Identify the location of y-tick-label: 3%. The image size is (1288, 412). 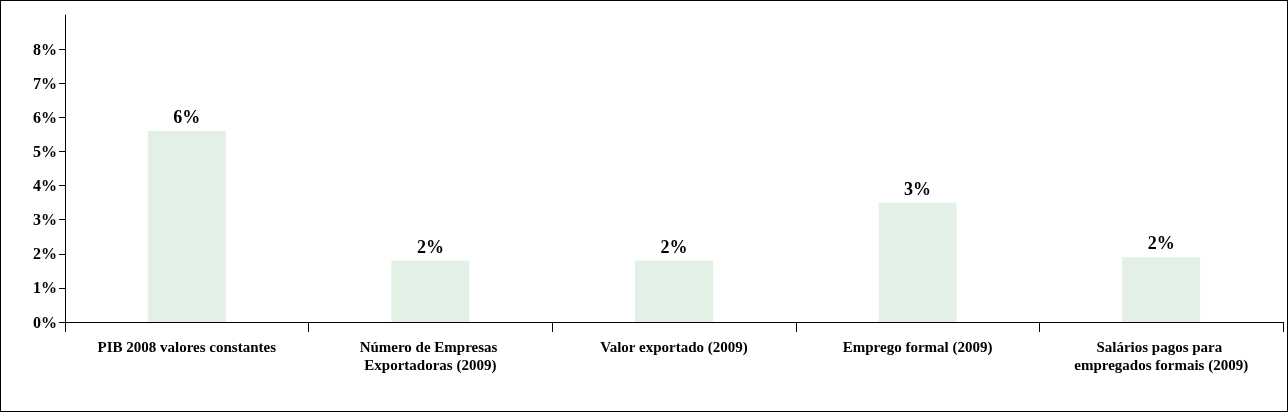
(45, 220).